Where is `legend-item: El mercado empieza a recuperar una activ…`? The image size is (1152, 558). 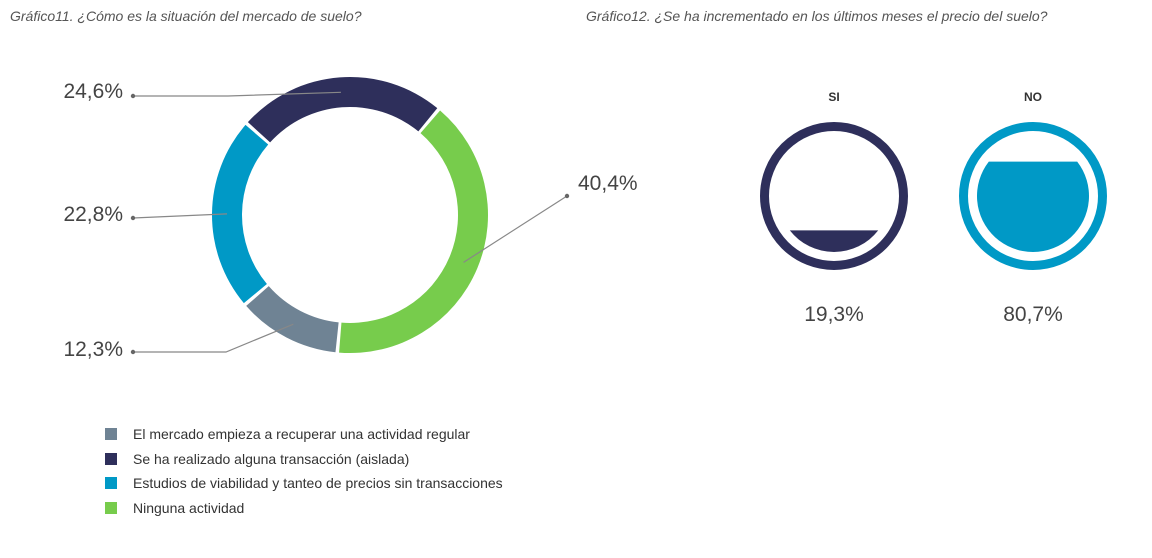
legend-item: El mercado empieza a recuperar una activ… is located at coordinates (304, 434).